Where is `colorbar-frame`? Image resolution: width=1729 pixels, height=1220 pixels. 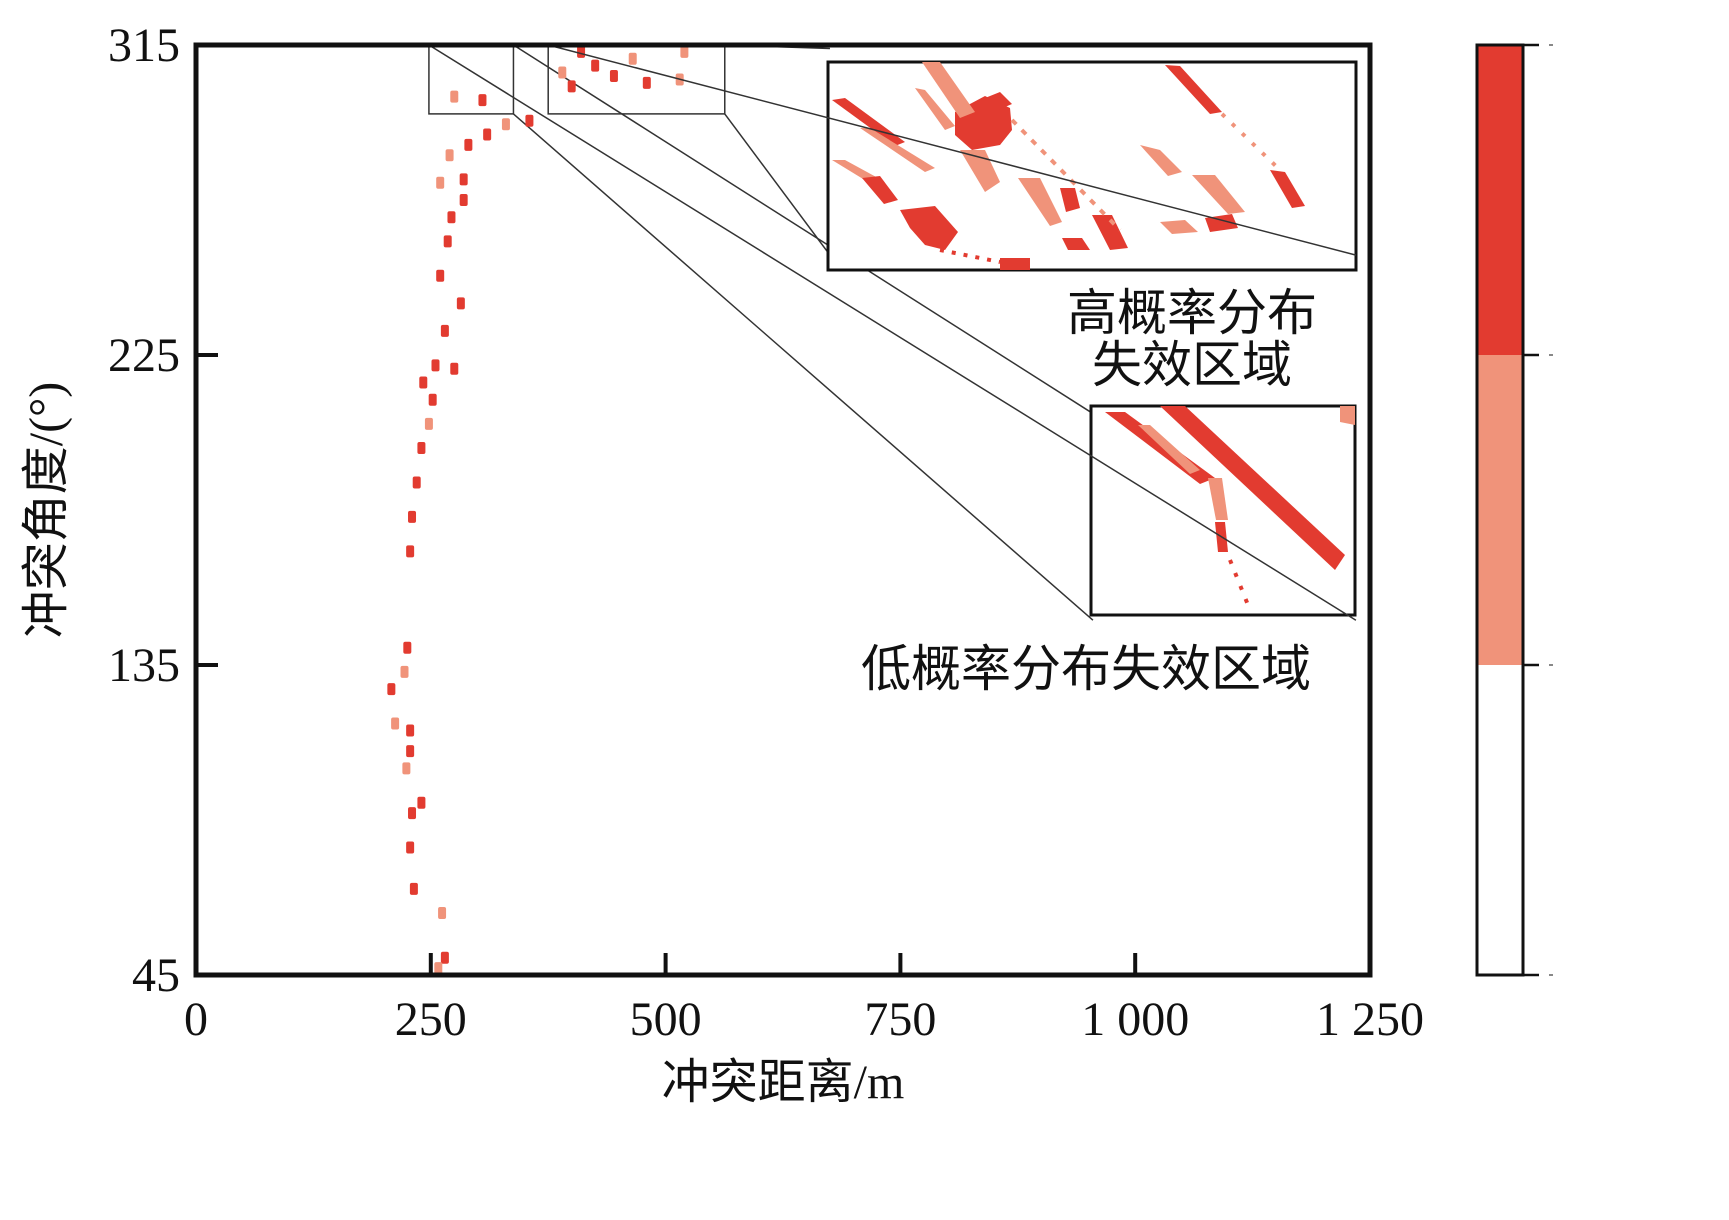 colorbar-frame is located at coordinates (1500, 510).